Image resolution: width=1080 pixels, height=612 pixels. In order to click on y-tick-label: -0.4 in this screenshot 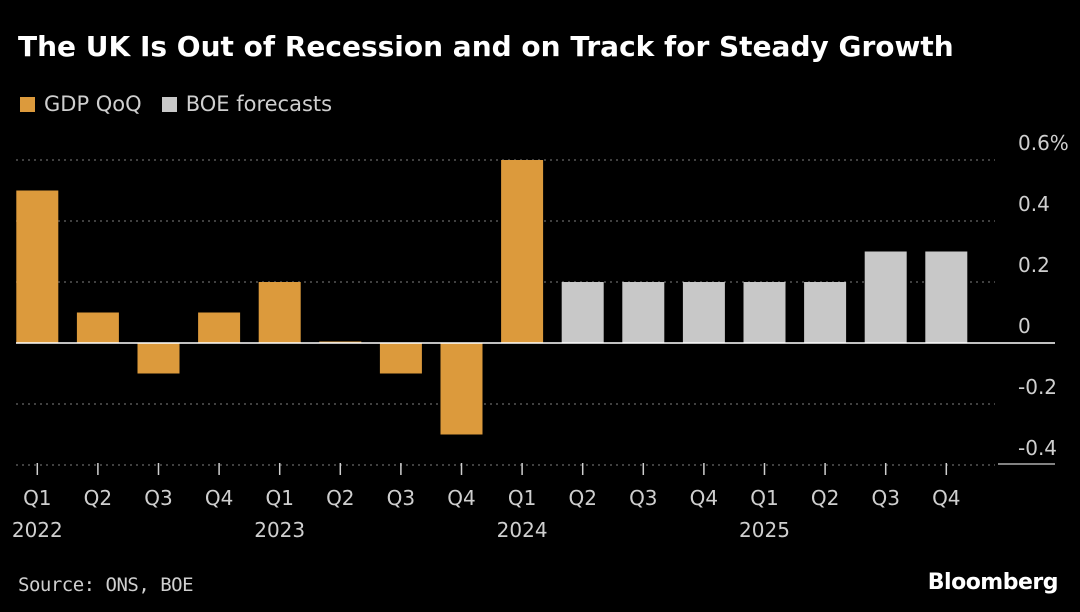, I will do `click(1037, 448)`.